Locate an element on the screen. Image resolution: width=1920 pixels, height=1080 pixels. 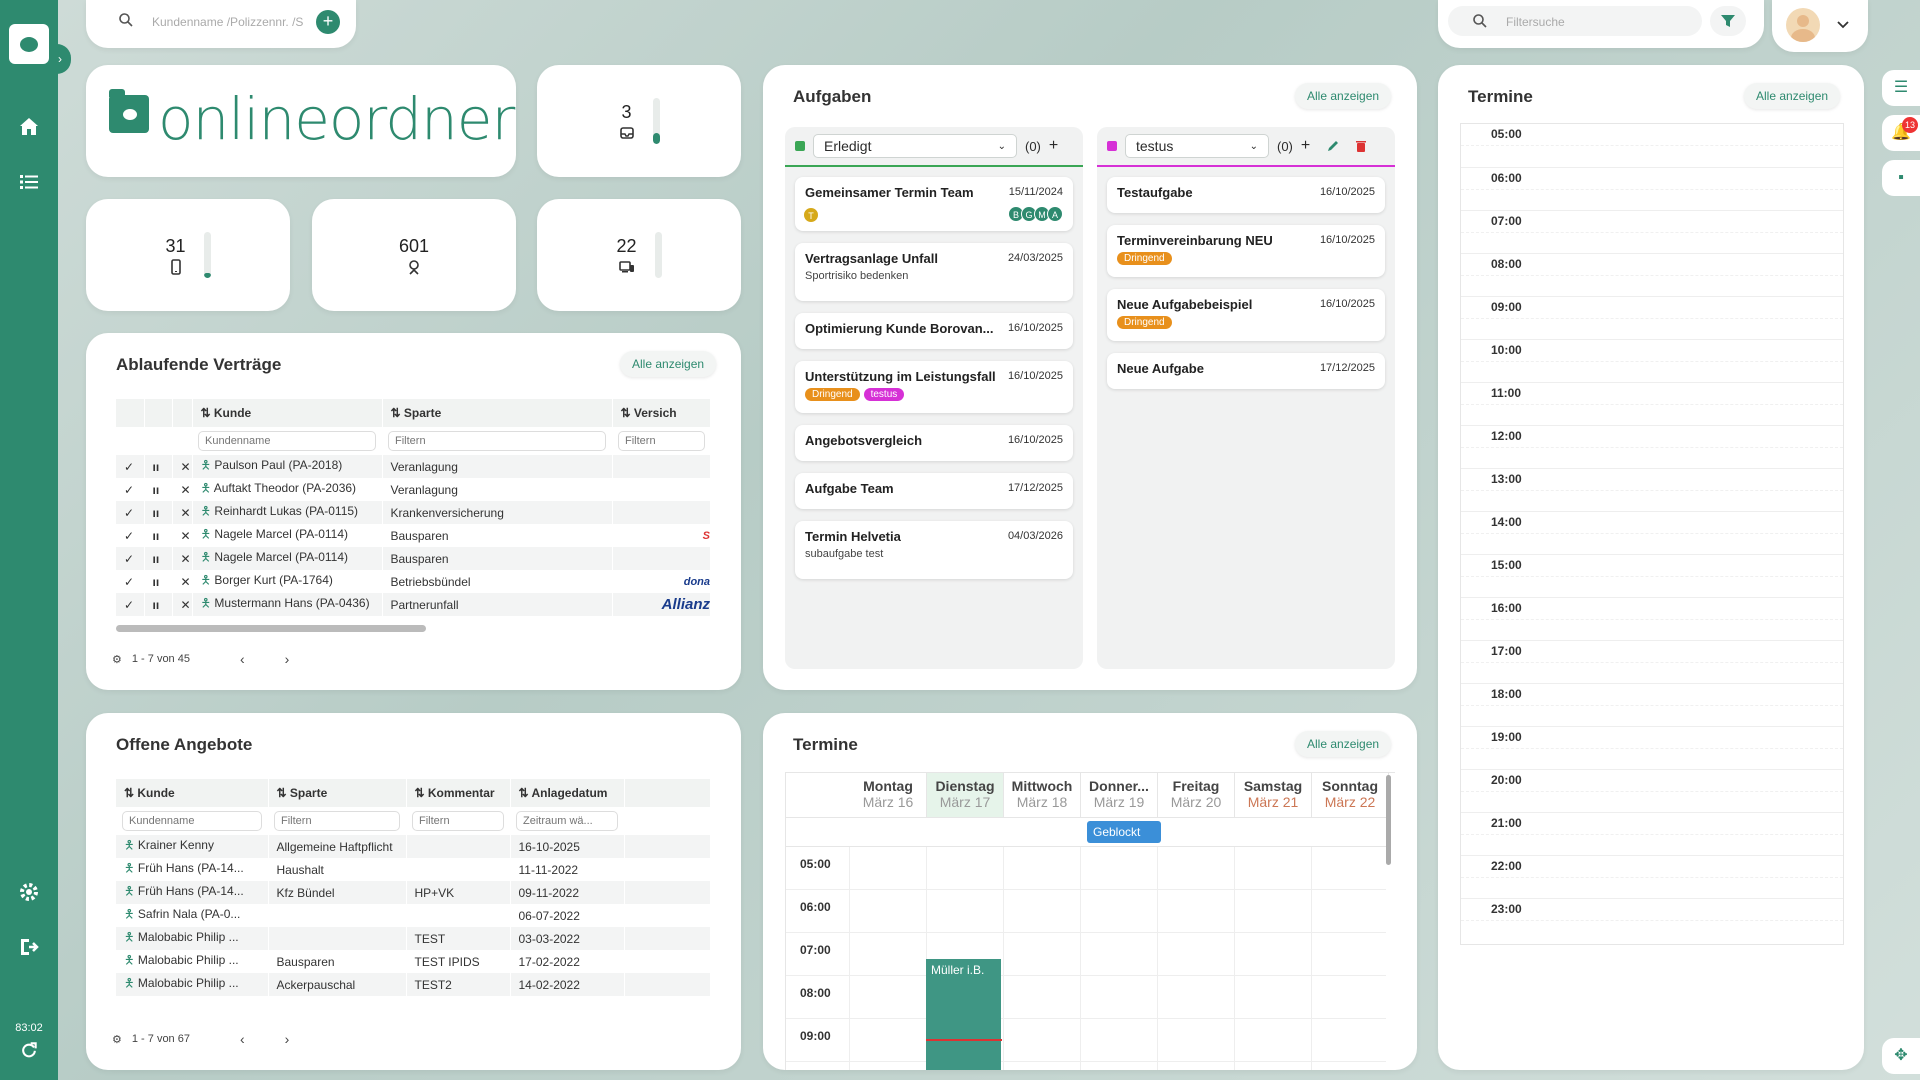
stat-card-inbox: 3 is located at coordinates (639, 121).